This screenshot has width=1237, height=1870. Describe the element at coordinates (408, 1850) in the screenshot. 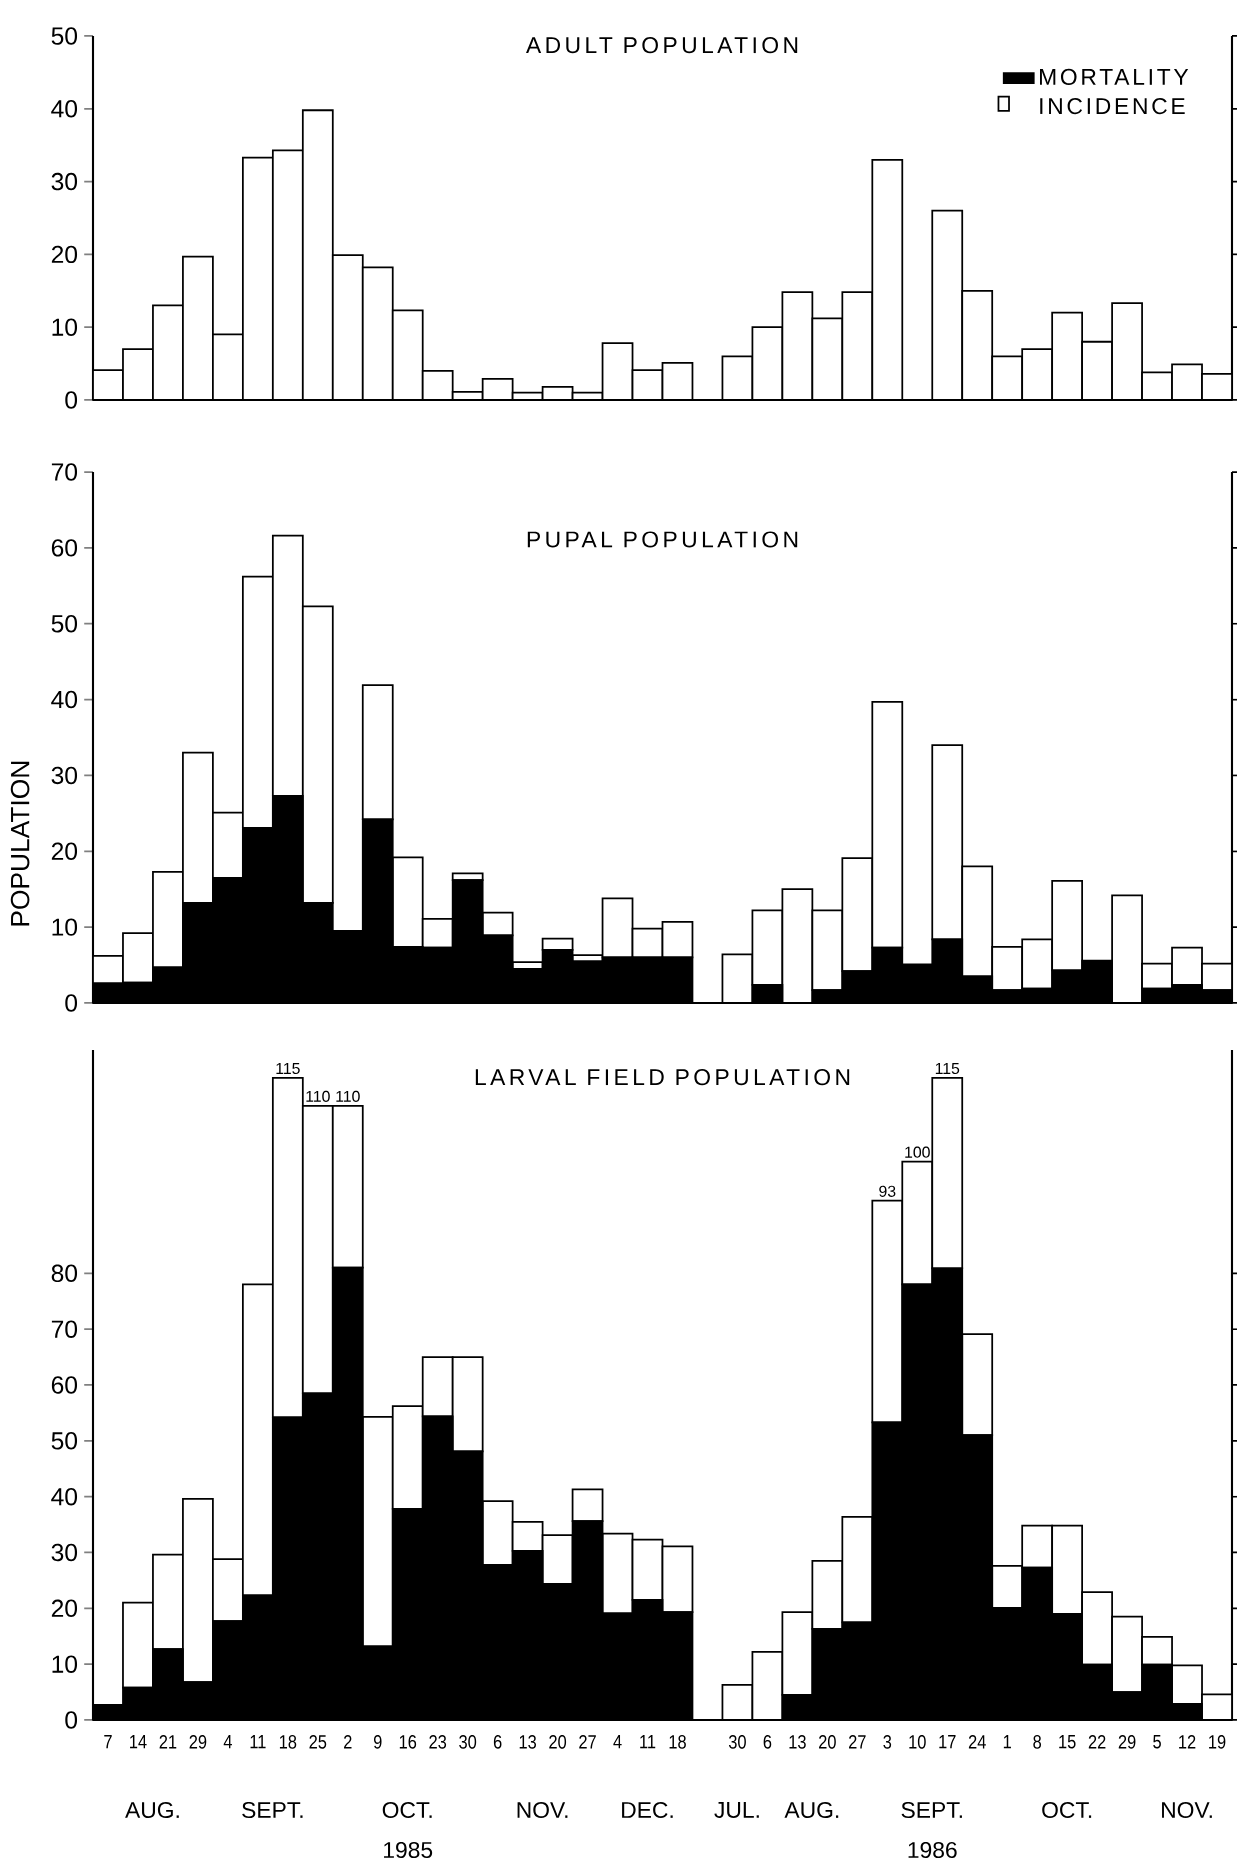

I see `text: 1985` at that location.